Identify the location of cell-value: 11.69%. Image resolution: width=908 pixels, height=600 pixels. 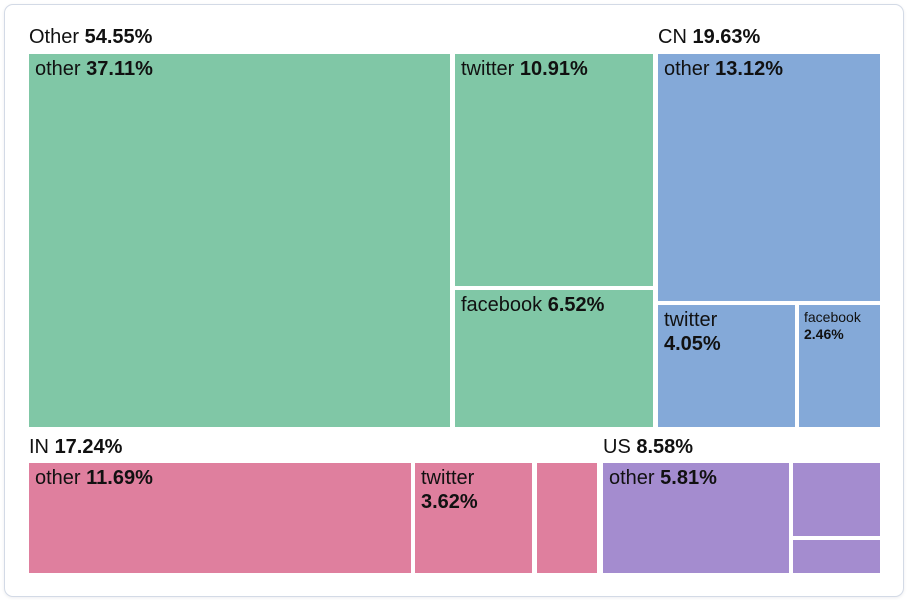
(119, 478).